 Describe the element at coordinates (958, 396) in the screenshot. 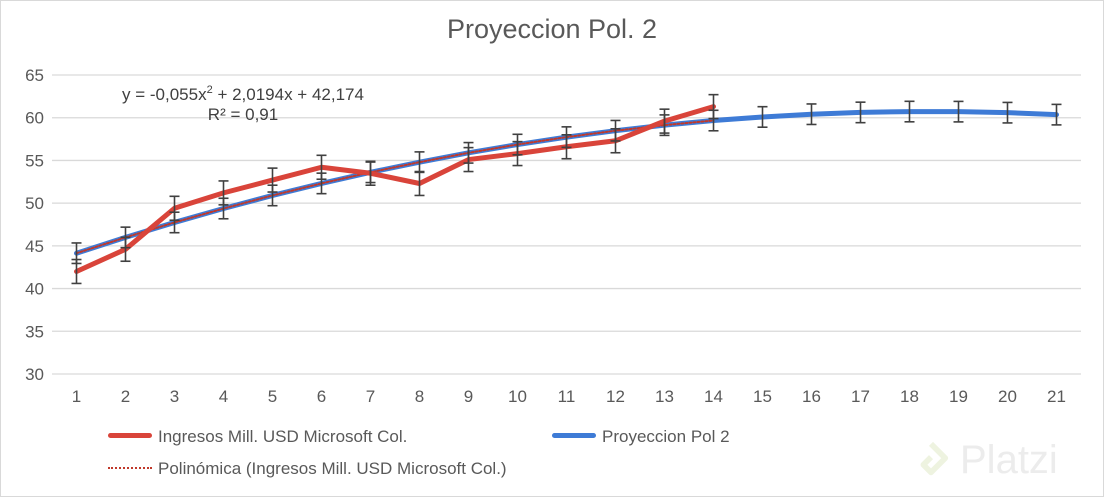

I see `x-tick-label: 19` at that location.